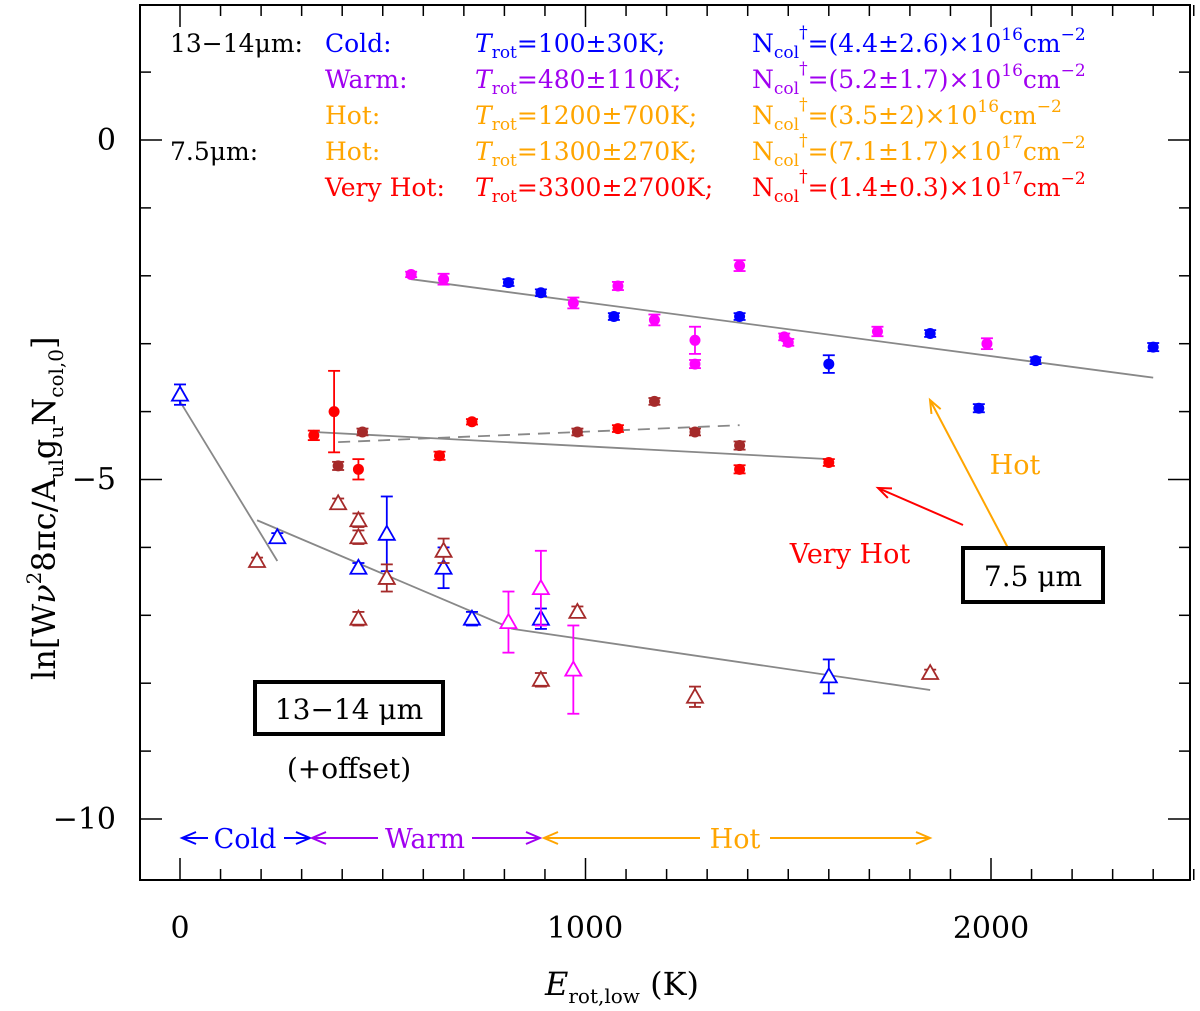  I want to click on legend-ncol: Ncol†=(7.1±1.7)×1017cm−2, so click(919, 151).